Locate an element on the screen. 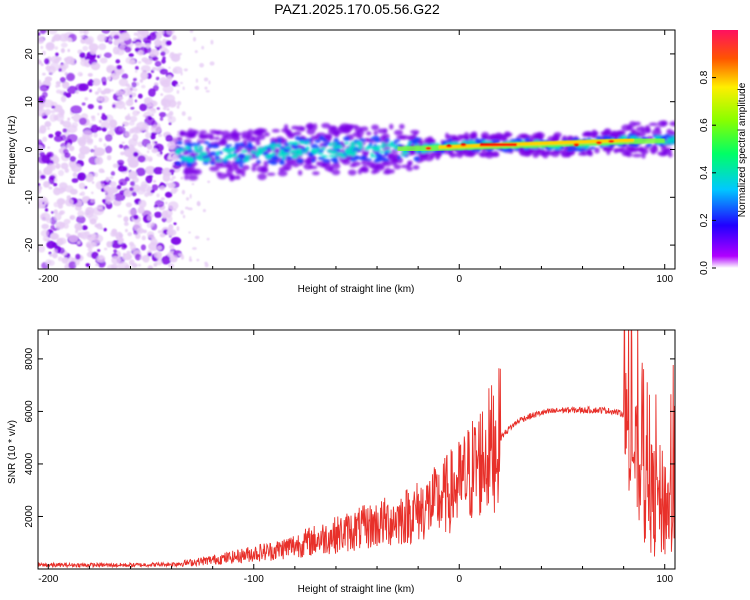  snr-y-tick-label: 6000 is located at coordinates (29, 411).